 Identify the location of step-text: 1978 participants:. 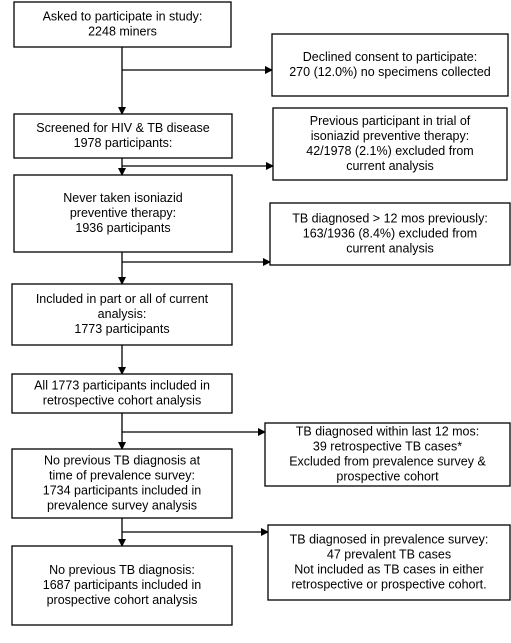
(123, 143).